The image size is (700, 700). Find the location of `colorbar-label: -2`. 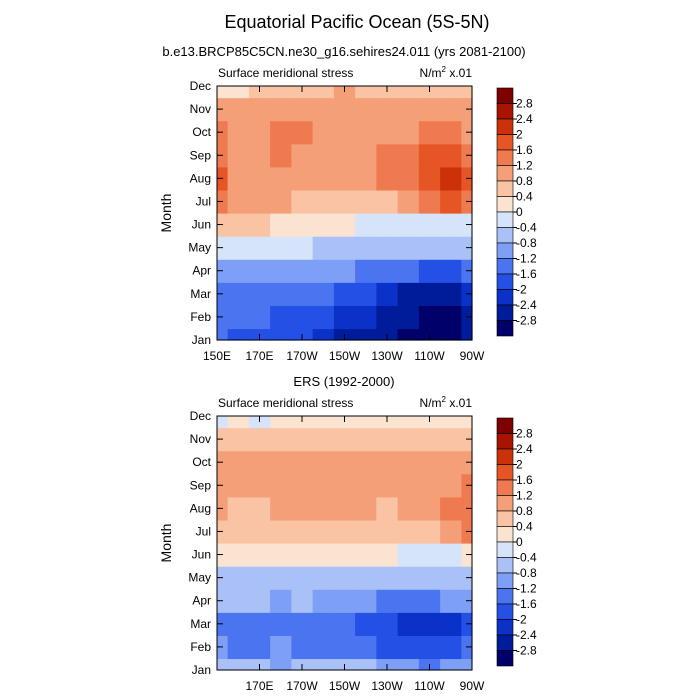

colorbar-label: -2 is located at coordinates (521, 620).